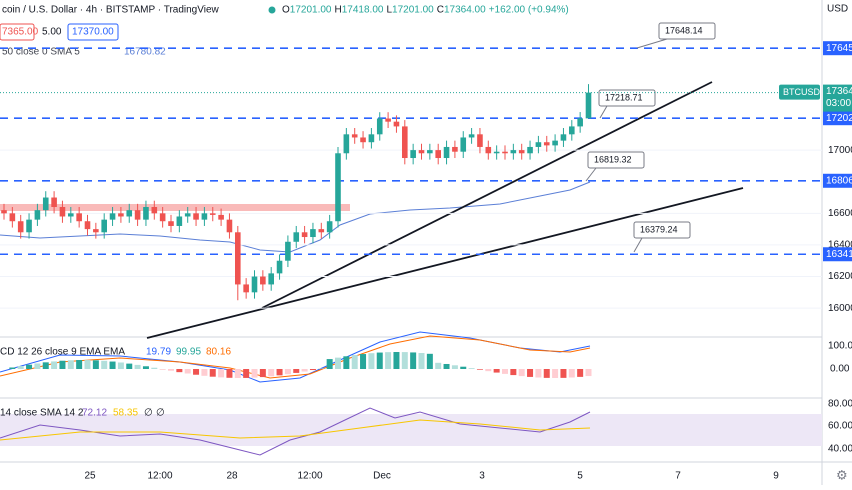 This screenshot has height=490, width=852. I want to click on sma-legend: 50 close 0 SMA 5, so click(41, 52).